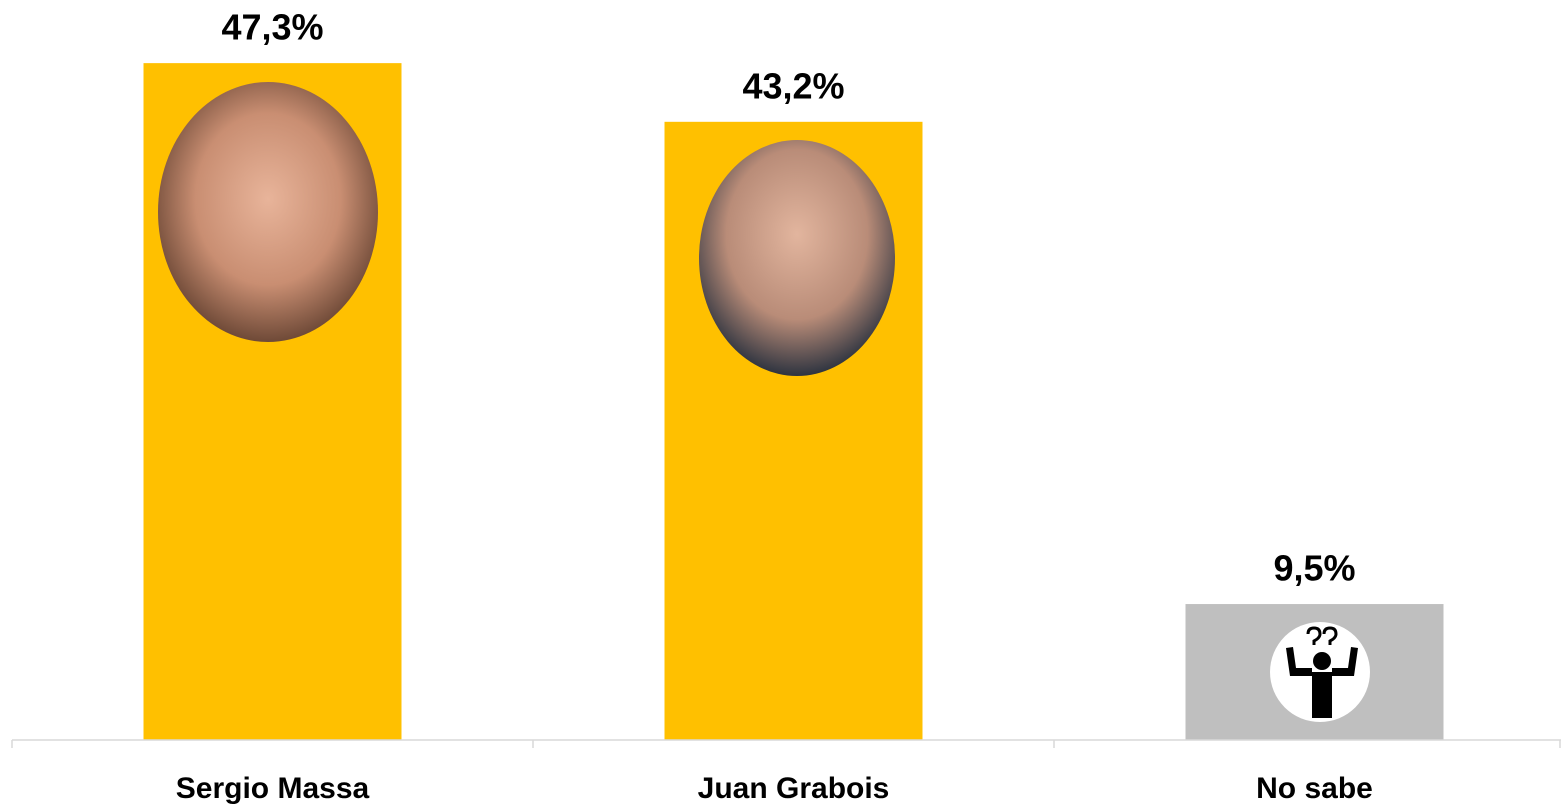 The image size is (1561, 806). Describe the element at coordinates (272, 27) in the screenshot. I see `value-label: 47,3%` at that location.